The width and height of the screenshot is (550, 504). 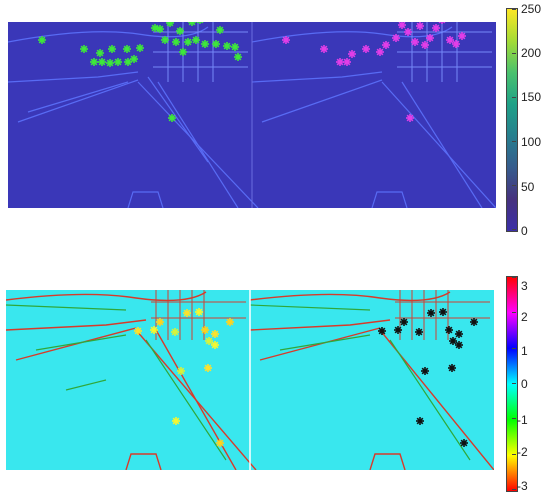 What do you see at coordinates (531, 9) in the screenshot?
I see `top-tick-label: 250` at bounding box center [531, 9].